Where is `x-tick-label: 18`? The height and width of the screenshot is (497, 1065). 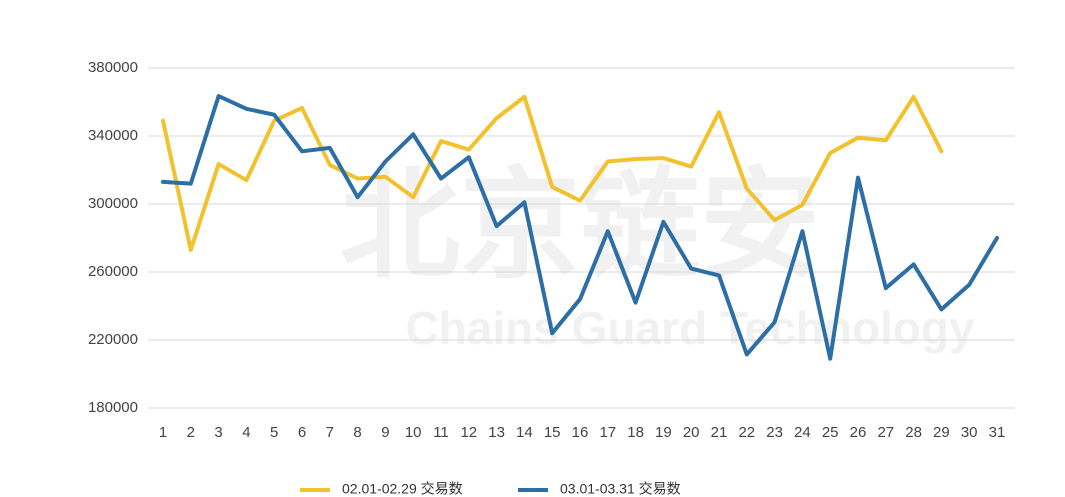 x-tick-label: 18 is located at coordinates (635, 432).